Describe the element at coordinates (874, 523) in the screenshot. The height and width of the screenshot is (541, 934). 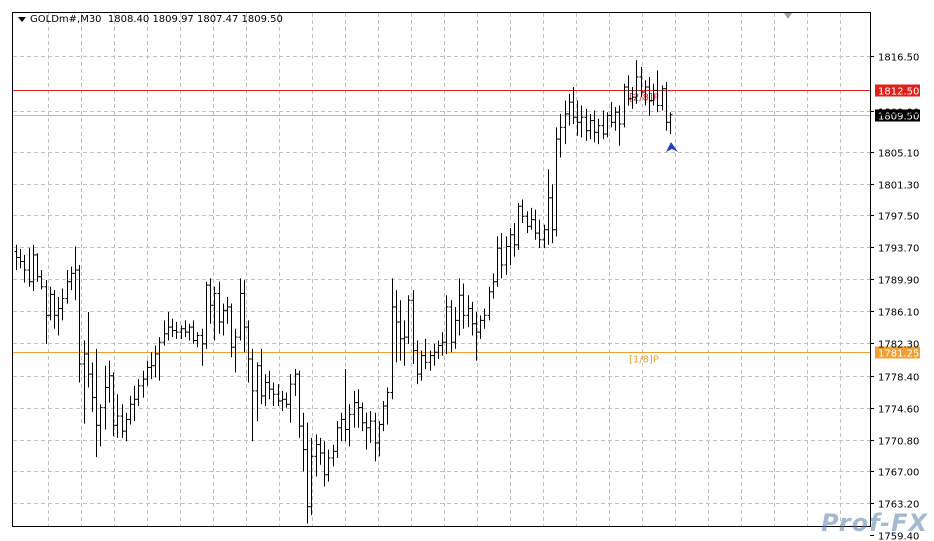
I see `prof-fx-watermark: Prof-FX` at that location.